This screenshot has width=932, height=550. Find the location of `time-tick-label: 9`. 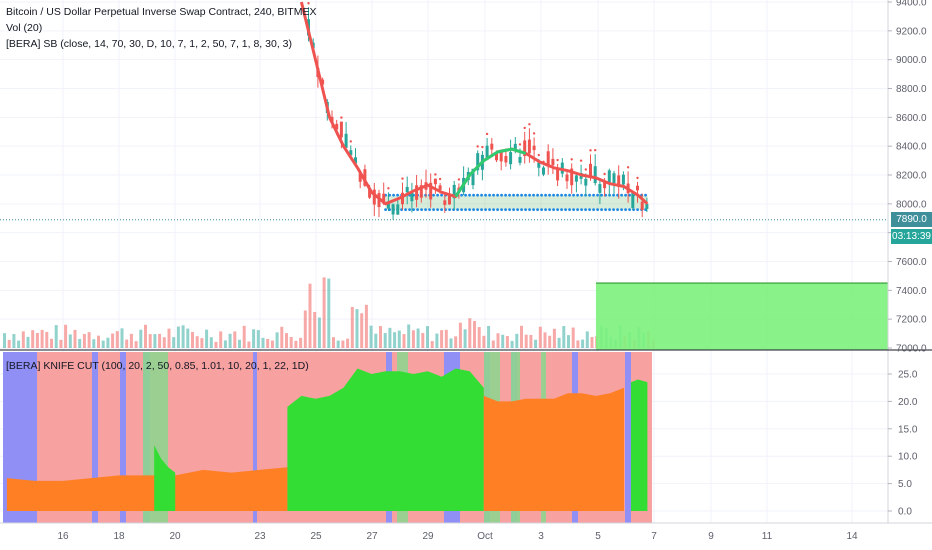

time-tick-label: 9 is located at coordinates (711, 536).